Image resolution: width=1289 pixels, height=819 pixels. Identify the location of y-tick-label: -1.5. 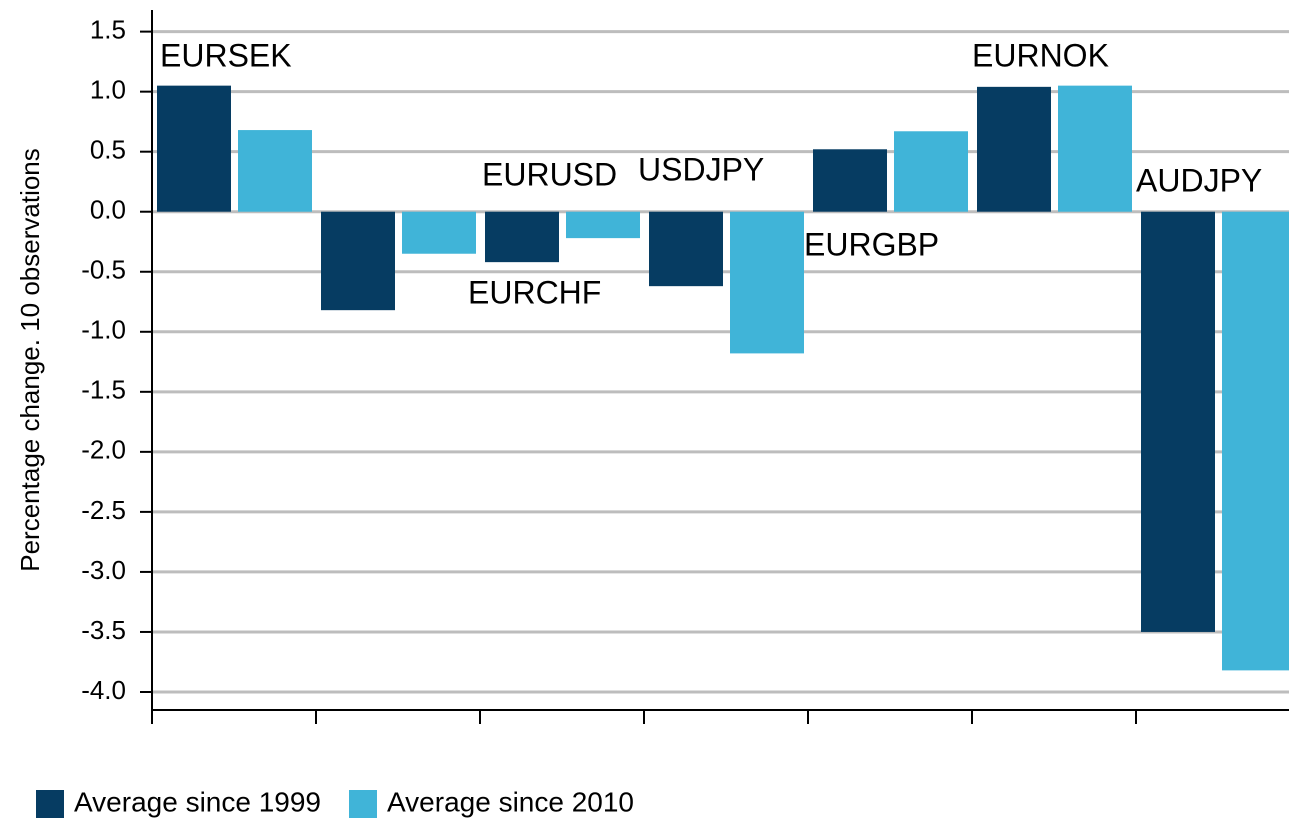
(103, 390).